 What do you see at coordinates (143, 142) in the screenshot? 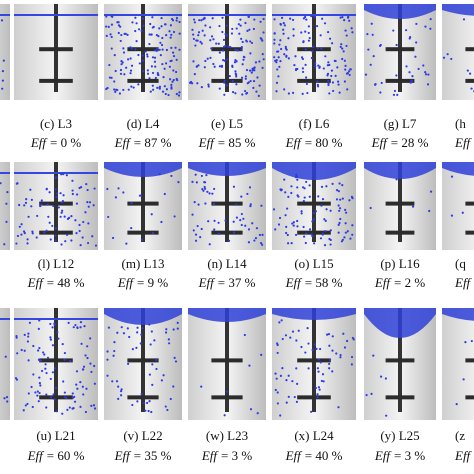
I see `efficiency-label: Eff = 87 %` at bounding box center [143, 142].